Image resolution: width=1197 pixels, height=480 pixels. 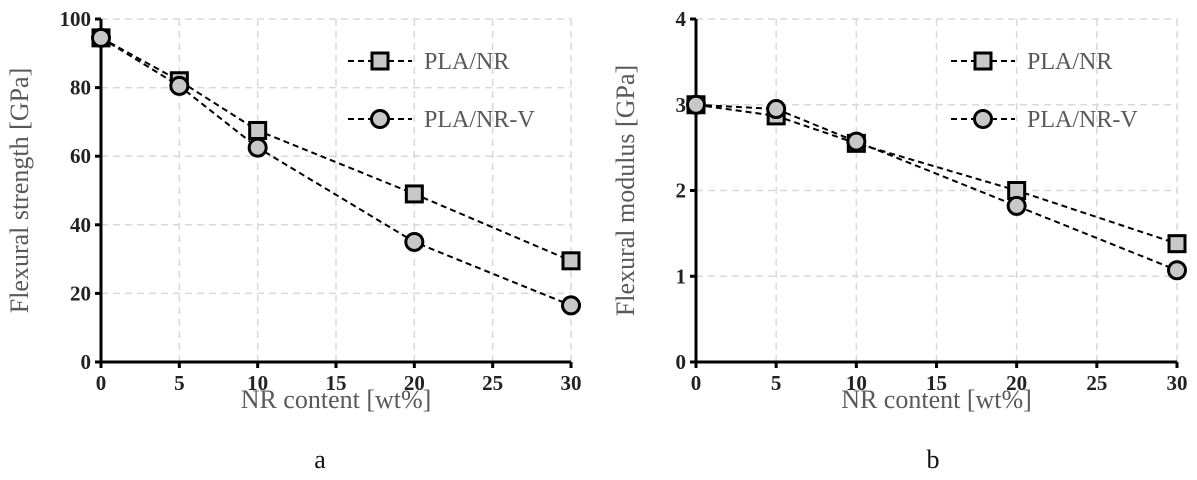 I want to click on y-tick-label: 80, so click(x=80, y=88).